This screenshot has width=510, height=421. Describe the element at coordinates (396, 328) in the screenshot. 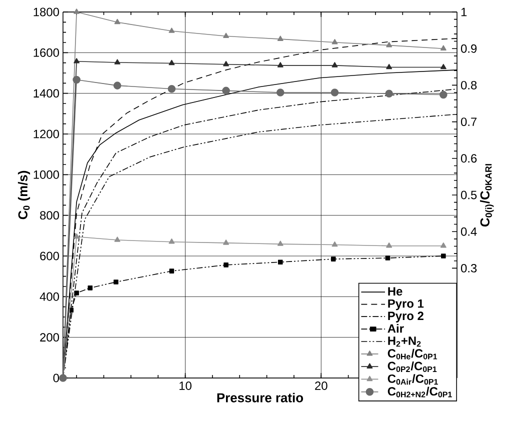

I see `legend-label: Air` at that location.